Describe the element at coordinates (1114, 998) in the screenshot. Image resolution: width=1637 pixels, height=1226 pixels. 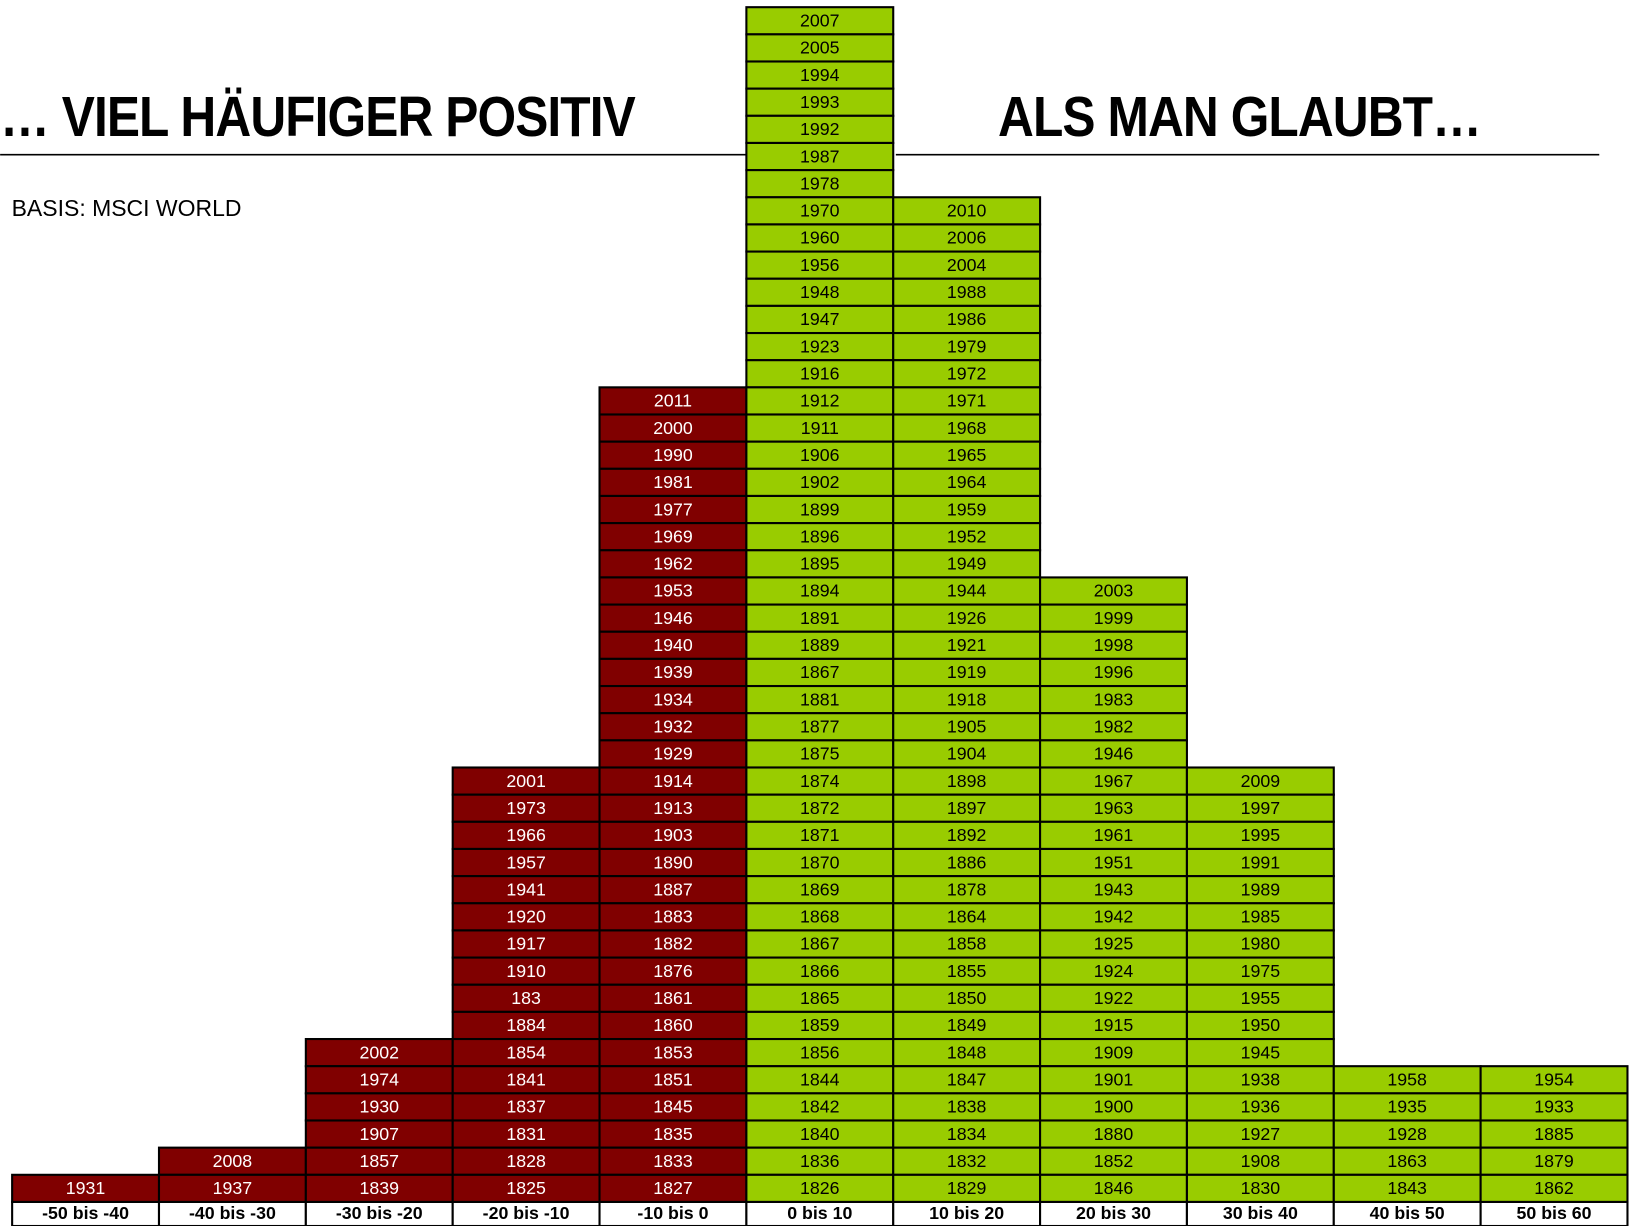
I see `year-label: 1922` at that location.